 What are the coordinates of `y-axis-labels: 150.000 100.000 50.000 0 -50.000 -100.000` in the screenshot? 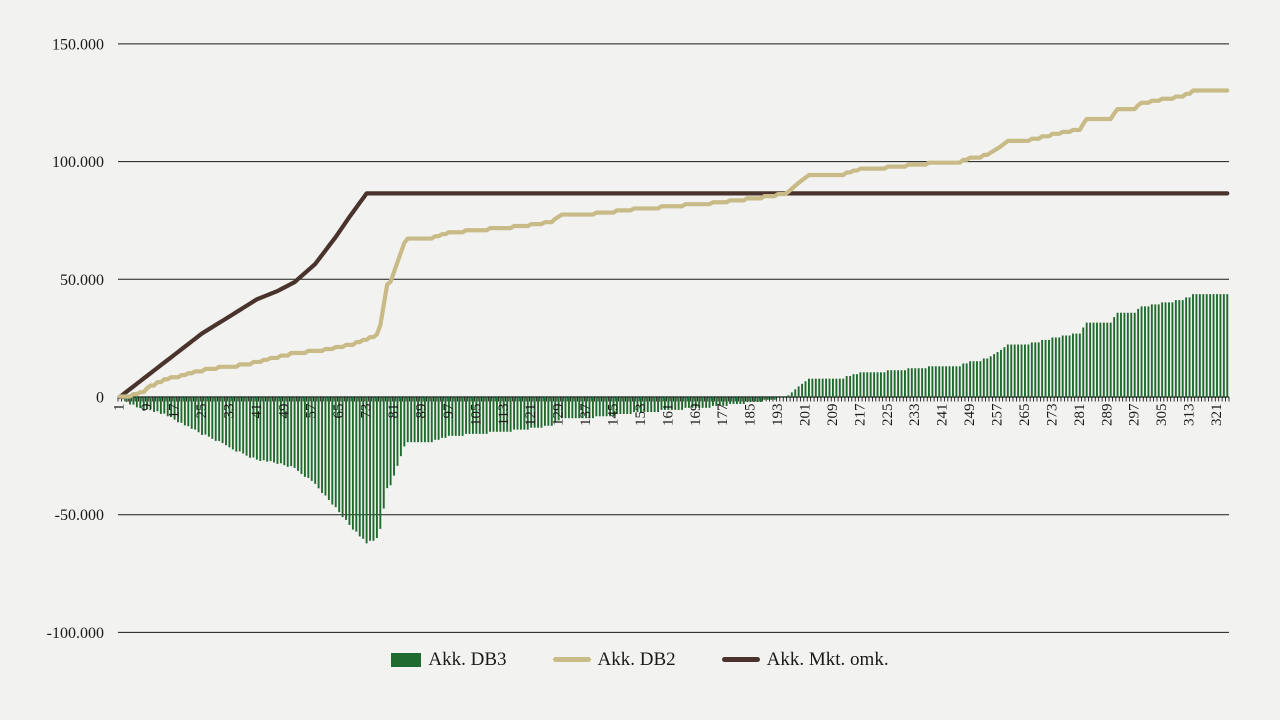 It's located at (75, 339).